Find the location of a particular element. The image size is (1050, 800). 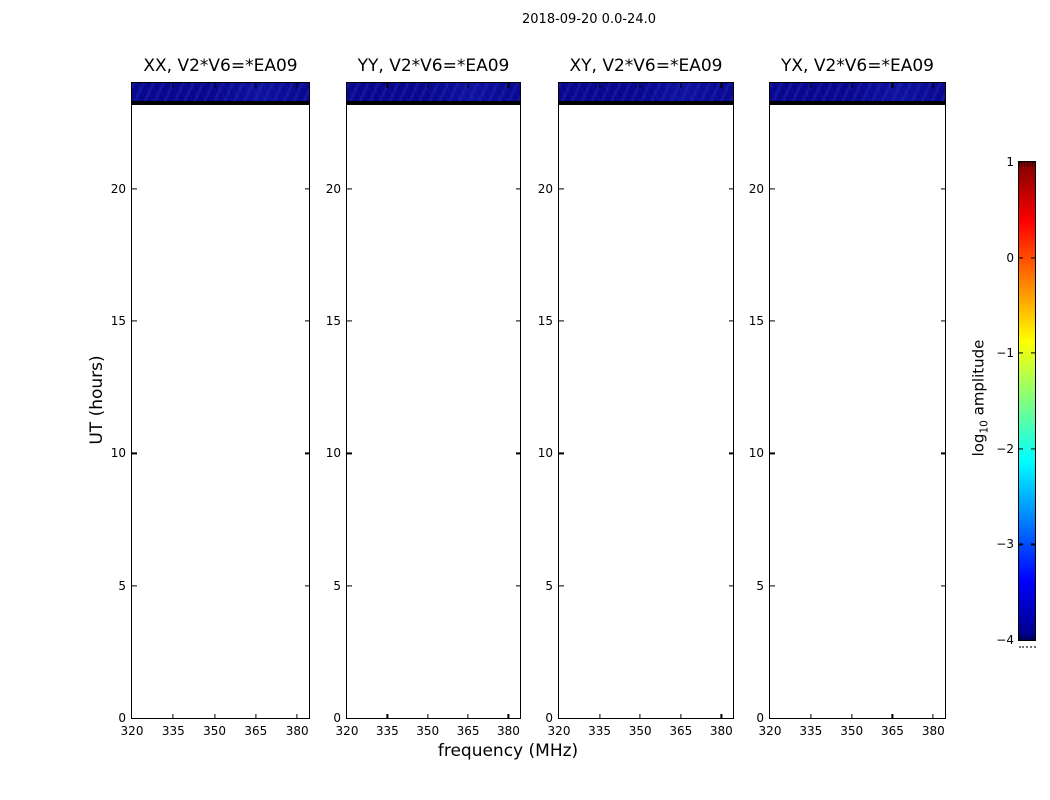

y-axis-label: UT (hours) is located at coordinates (97, 400).